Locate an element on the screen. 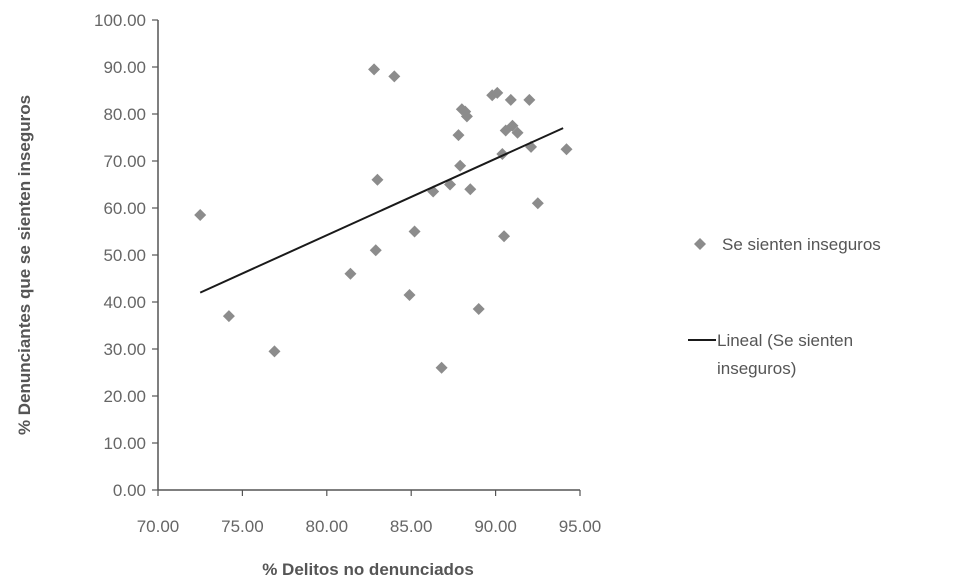 The width and height of the screenshot is (976, 580). y-axis-title: % Denunciantes que se sienten inseguros is located at coordinates (24, 265).